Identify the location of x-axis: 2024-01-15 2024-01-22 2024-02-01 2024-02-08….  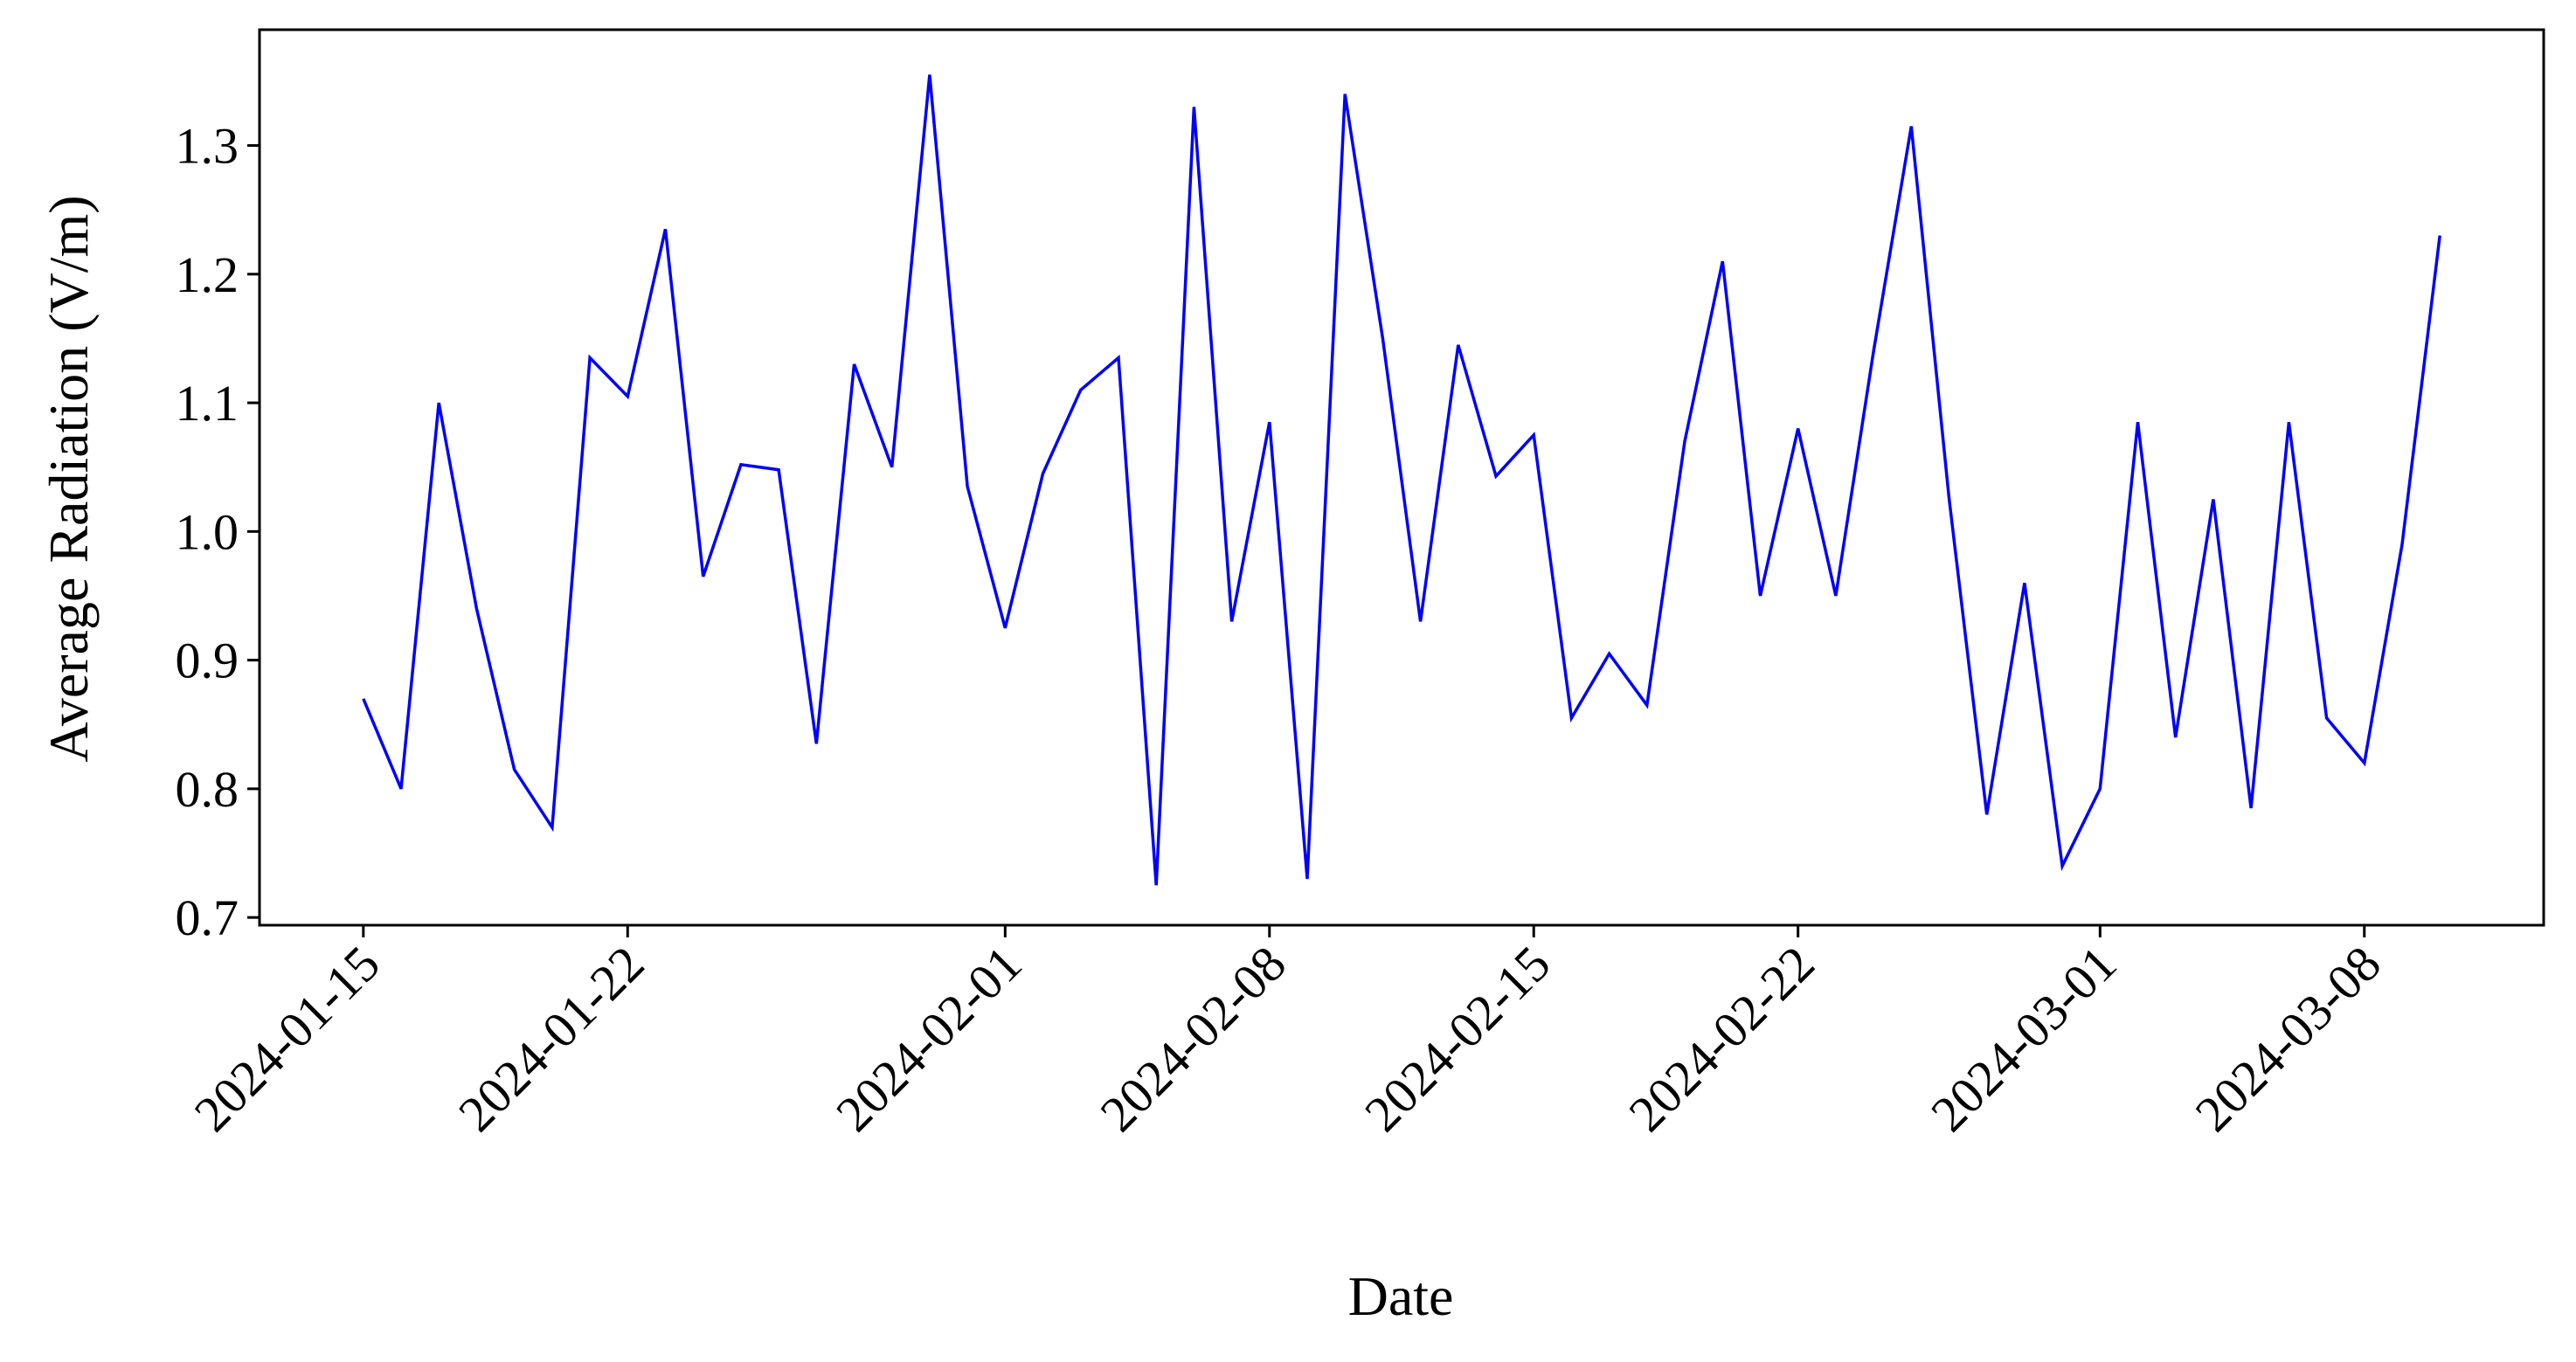
(1288, 1034).